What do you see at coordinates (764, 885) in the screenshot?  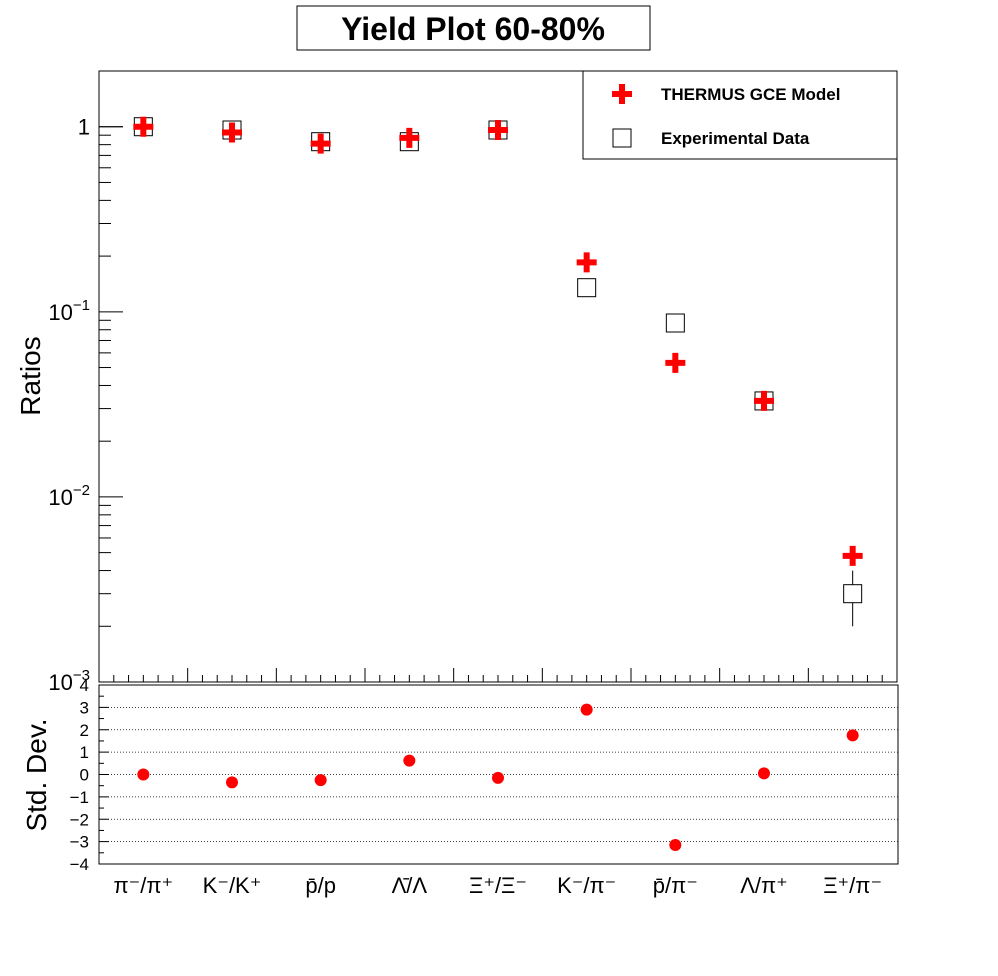 I see `category-label: Λ/π⁺` at bounding box center [764, 885].